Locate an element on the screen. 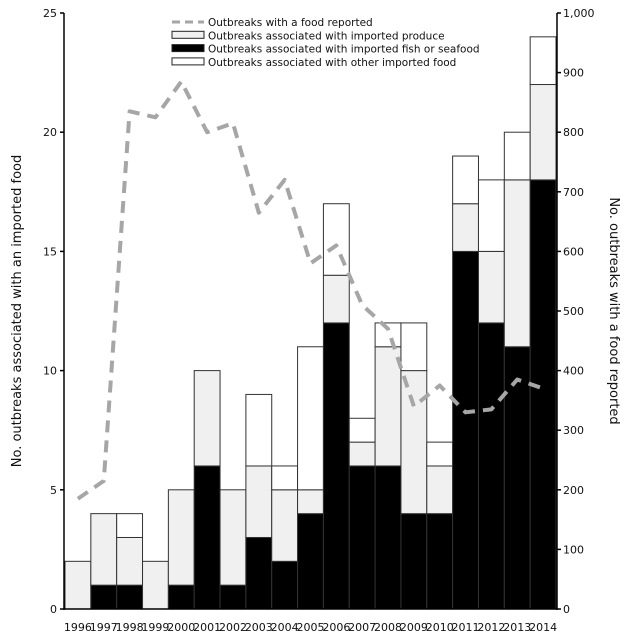 The image size is (630, 641). bar-segment-fish-2010 is located at coordinates (440, 561).